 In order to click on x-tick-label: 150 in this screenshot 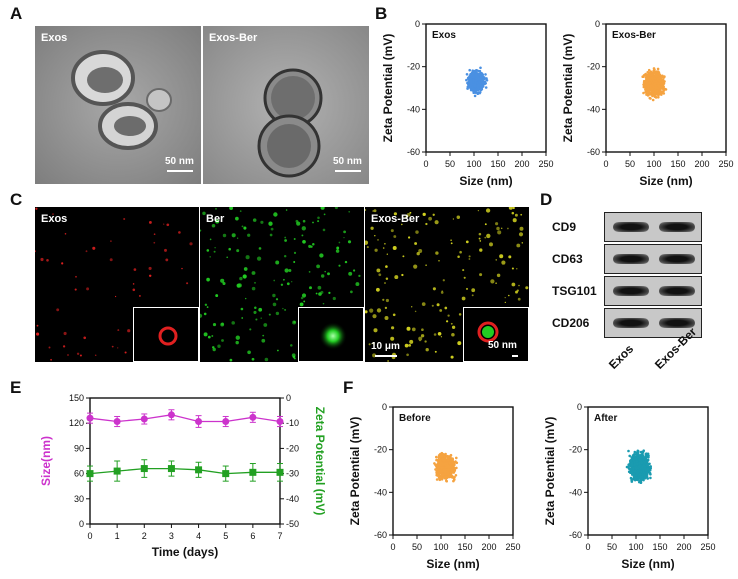, I will do `click(464, 547)`.